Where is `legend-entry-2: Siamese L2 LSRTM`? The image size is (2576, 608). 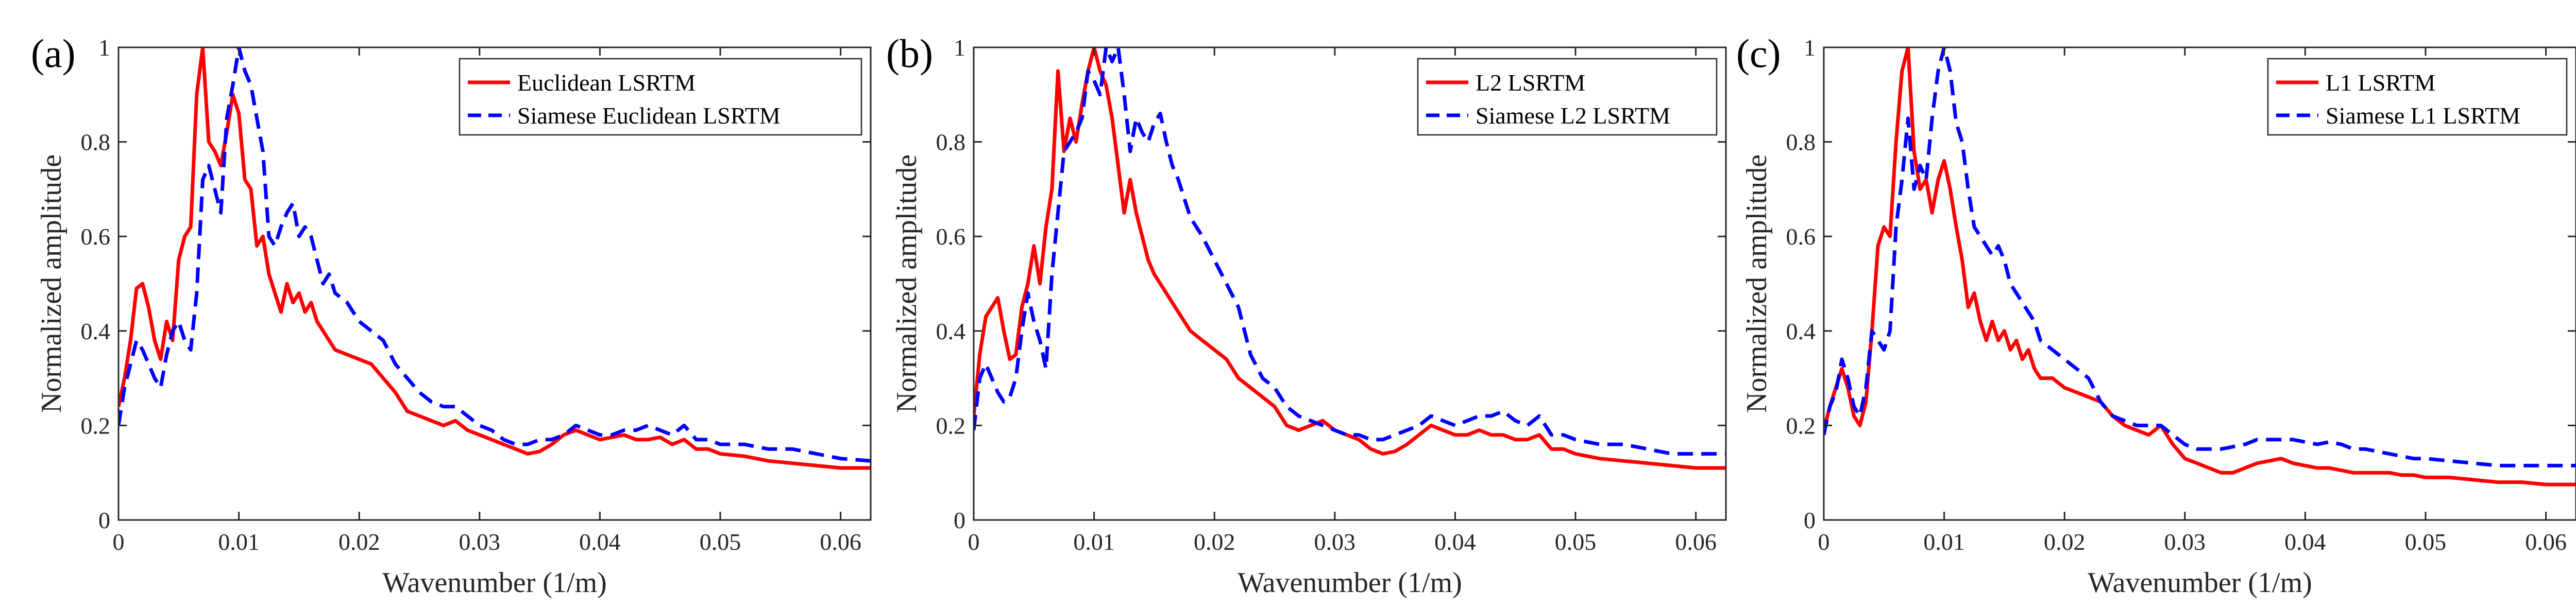
legend-entry-2: Siamese L2 LSRTM is located at coordinates (1573, 115).